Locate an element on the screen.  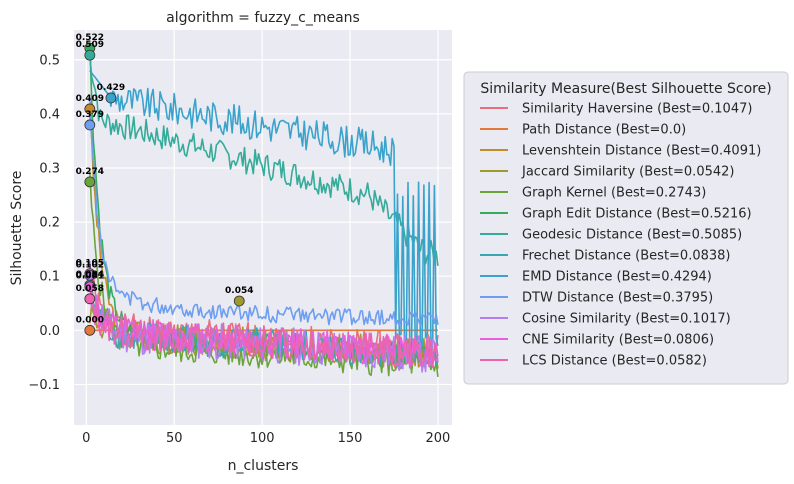
x-ticks: 0 50 100 150 200 is located at coordinates (266, 438).